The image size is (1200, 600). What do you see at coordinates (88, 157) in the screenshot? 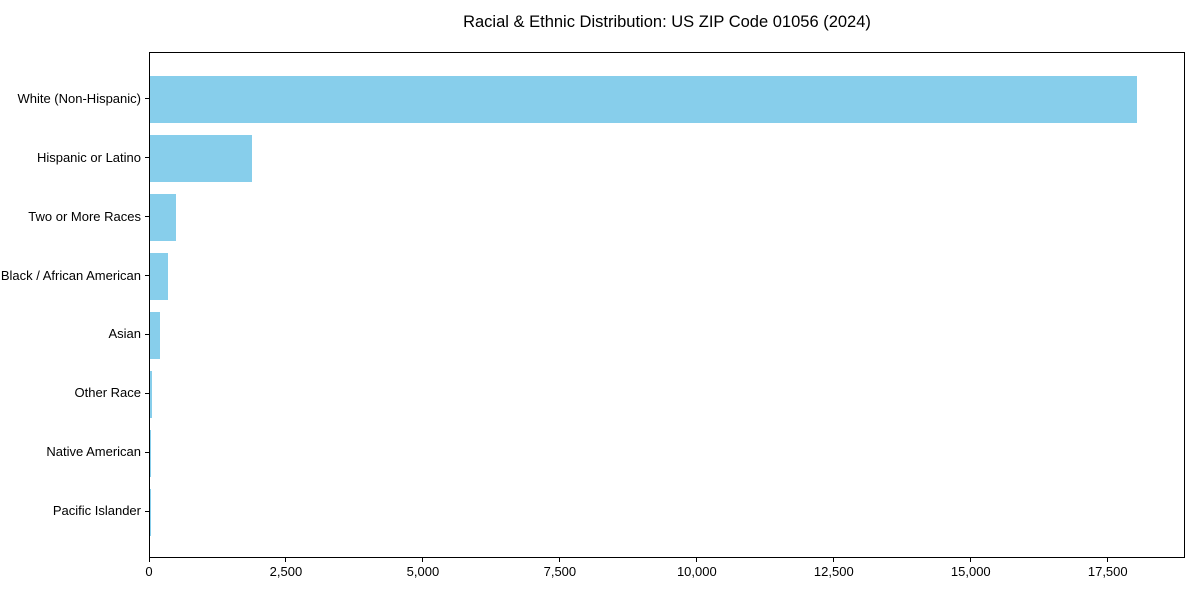
I see `y-tick-label: Hispanic or Latino` at bounding box center [88, 157].